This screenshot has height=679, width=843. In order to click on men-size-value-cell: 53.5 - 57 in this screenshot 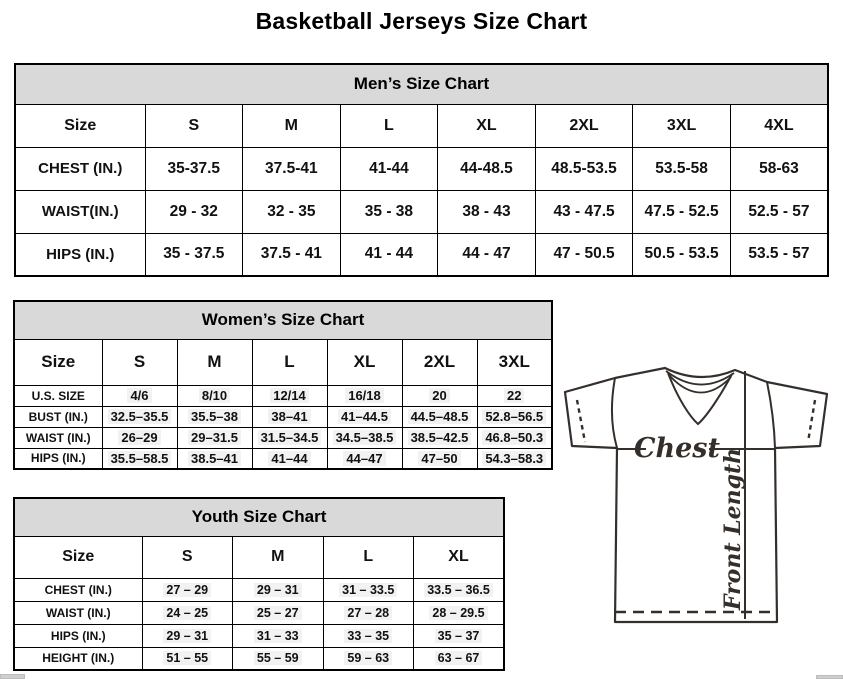, I will do `click(779, 254)`.